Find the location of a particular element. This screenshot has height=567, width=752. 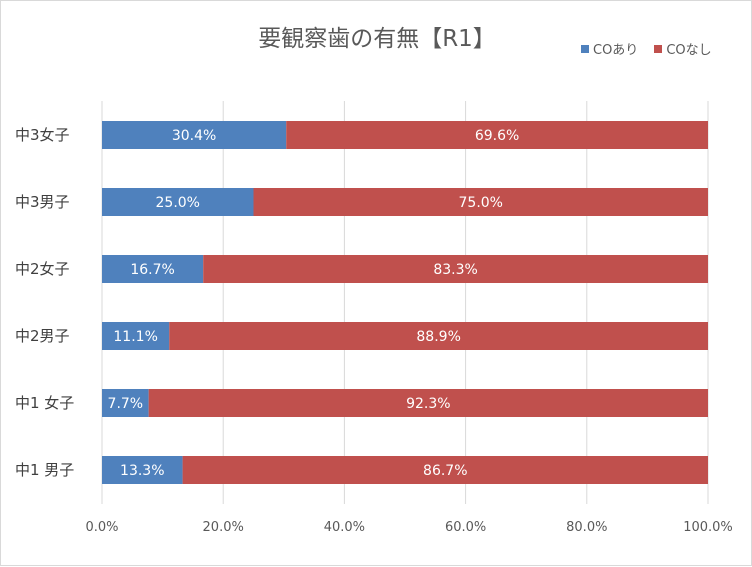

legend-label-co-ari: COあり is located at coordinates (616, 50).